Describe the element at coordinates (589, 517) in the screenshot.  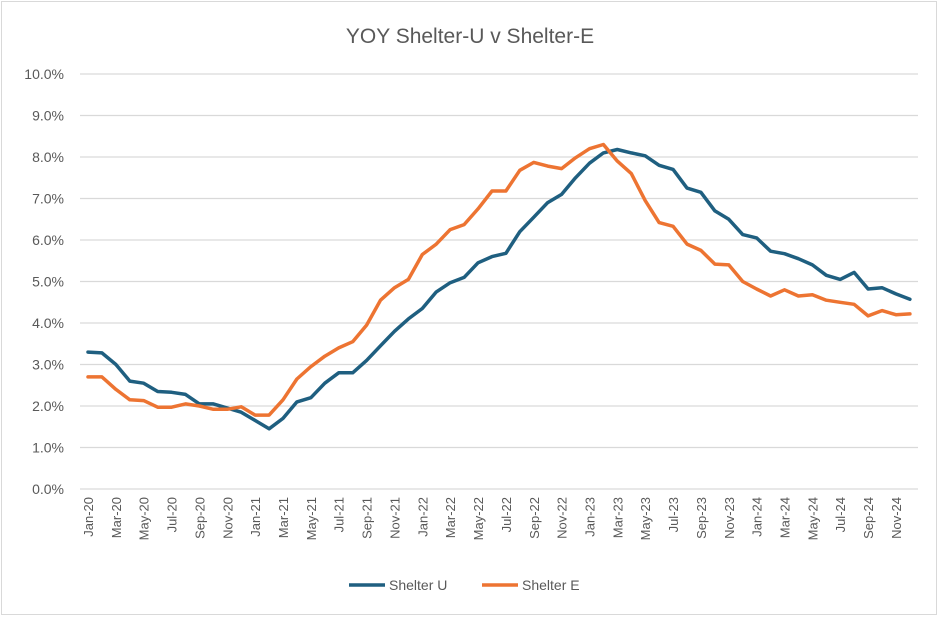
I see `x-tick-label: Jan-23` at that location.